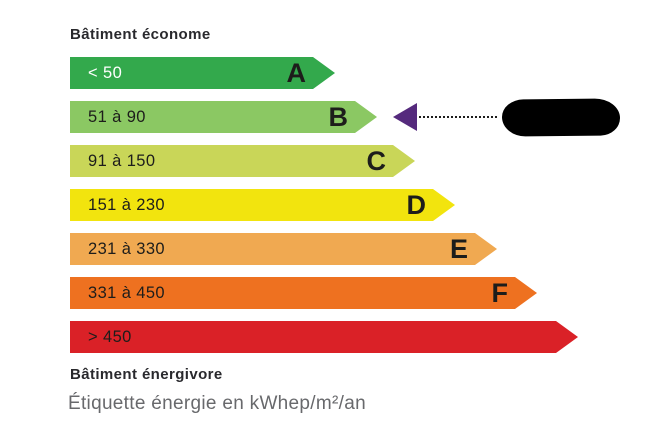 The image size is (667, 441). I want to click on energy-bar-f: 331 à 450 F, so click(303, 293).